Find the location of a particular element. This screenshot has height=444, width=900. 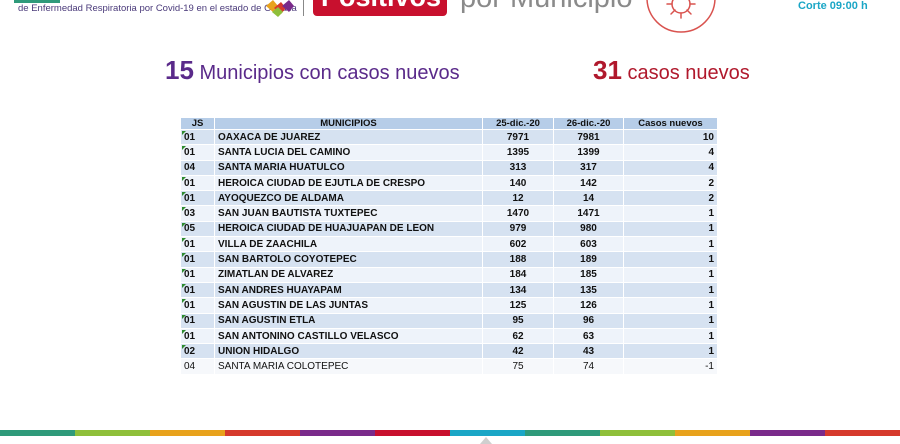

cell-26-dic: 96 is located at coordinates (588, 320).